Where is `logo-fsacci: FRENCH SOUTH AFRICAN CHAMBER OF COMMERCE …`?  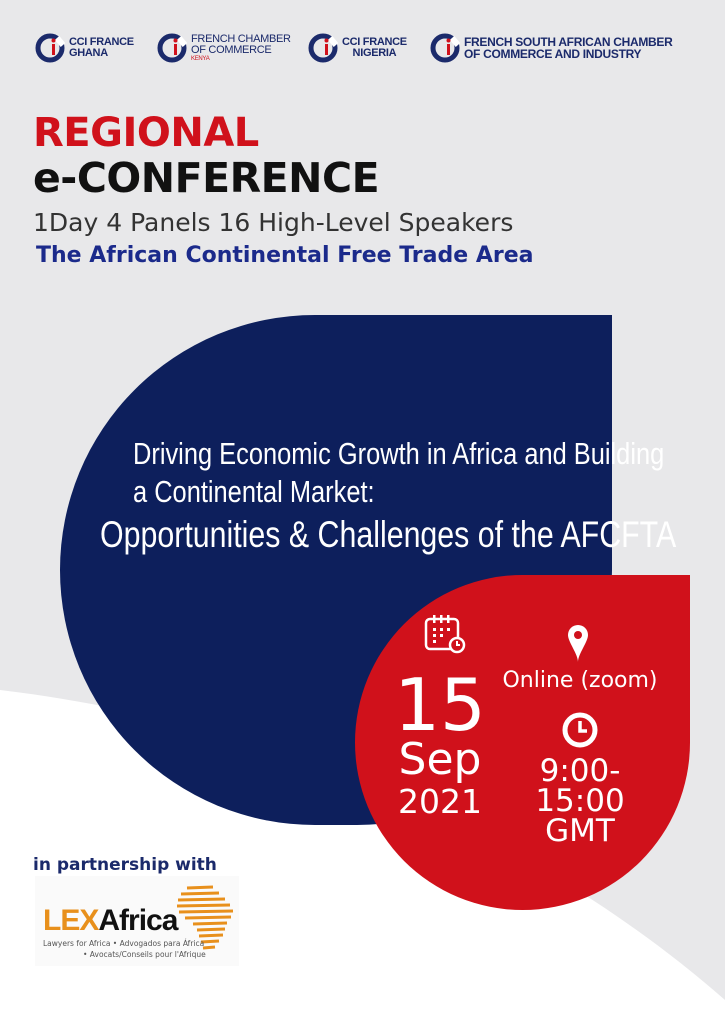
logo-fsacci: FRENCH SOUTH AFRICAN CHAMBER OF COMMERCE … is located at coordinates (551, 48).